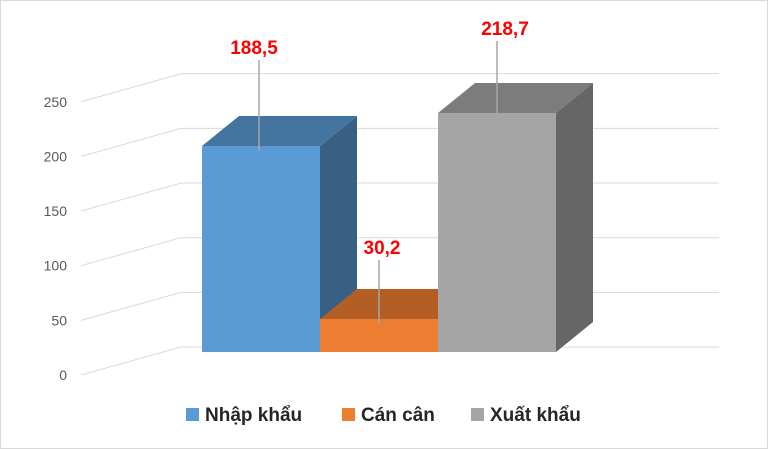  I want to click on legend-item: Xuất khẩu, so click(526, 415).